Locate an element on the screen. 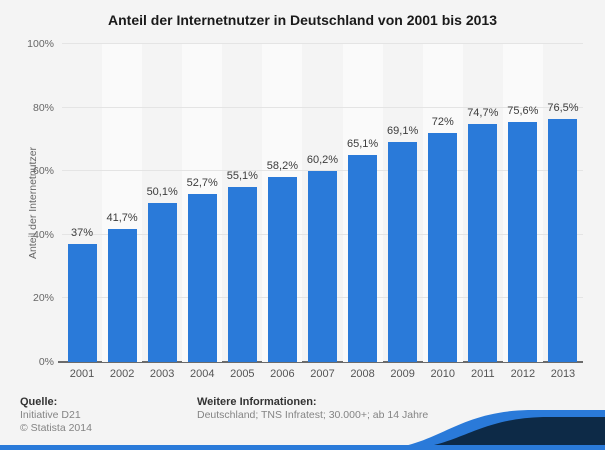 This screenshot has height=450, width=605. value-label-2012: 75,6% is located at coordinates (523, 110).